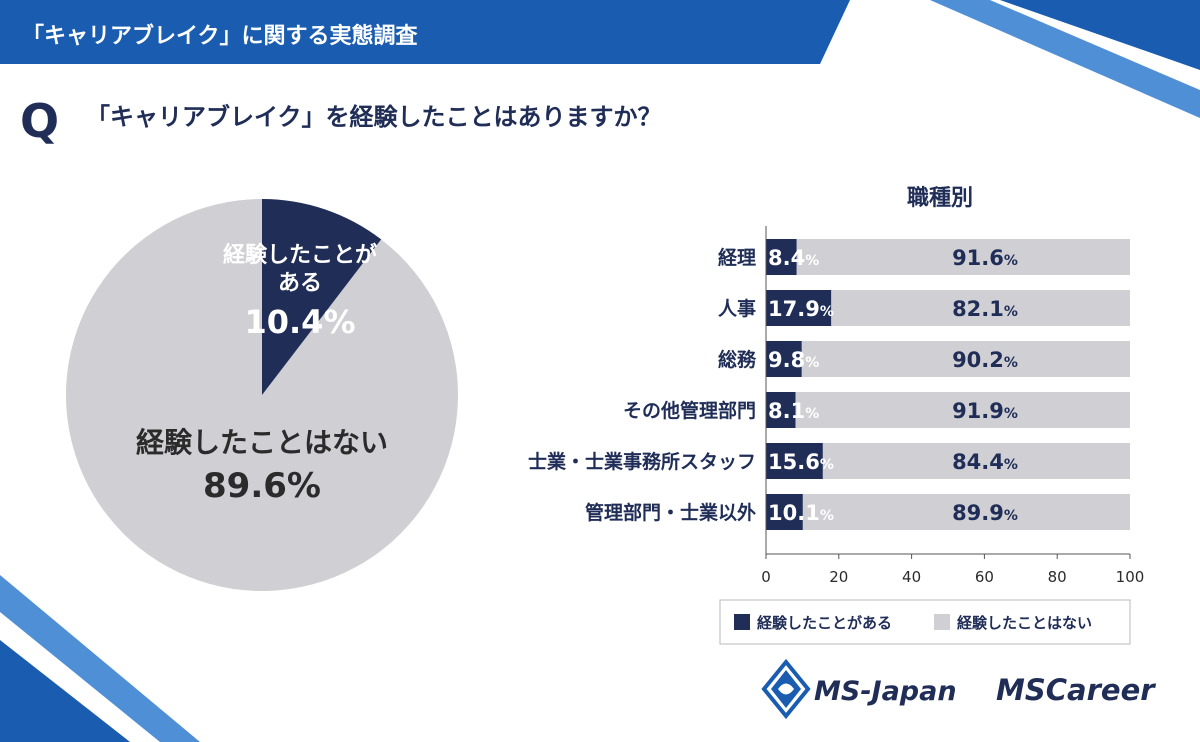 The width and height of the screenshot is (1200, 742). I want to click on bottom-left-stripe-light, so click(100, 658).